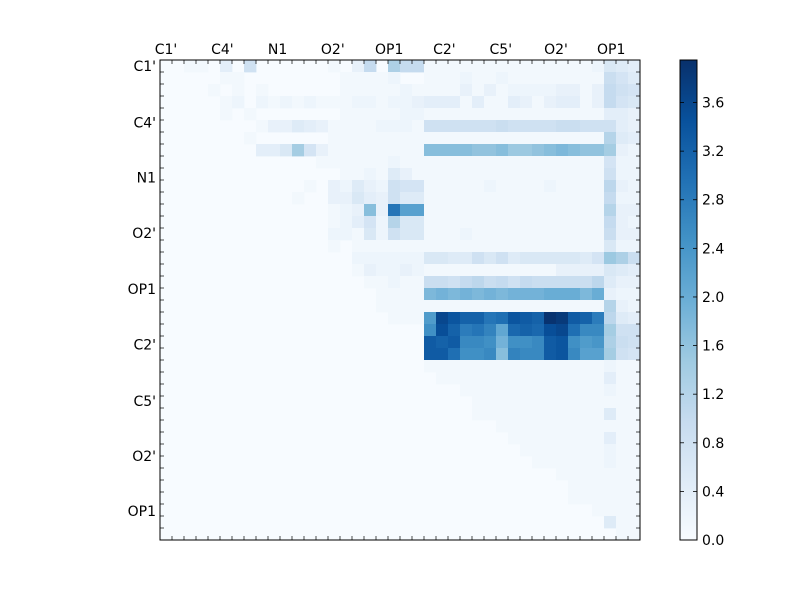  Describe the element at coordinates (142, 289) in the screenshot. I see `y-axis-tick-labels: C1' C4' N1 O2' OP1 C2' C5' O2' OP1` at that location.